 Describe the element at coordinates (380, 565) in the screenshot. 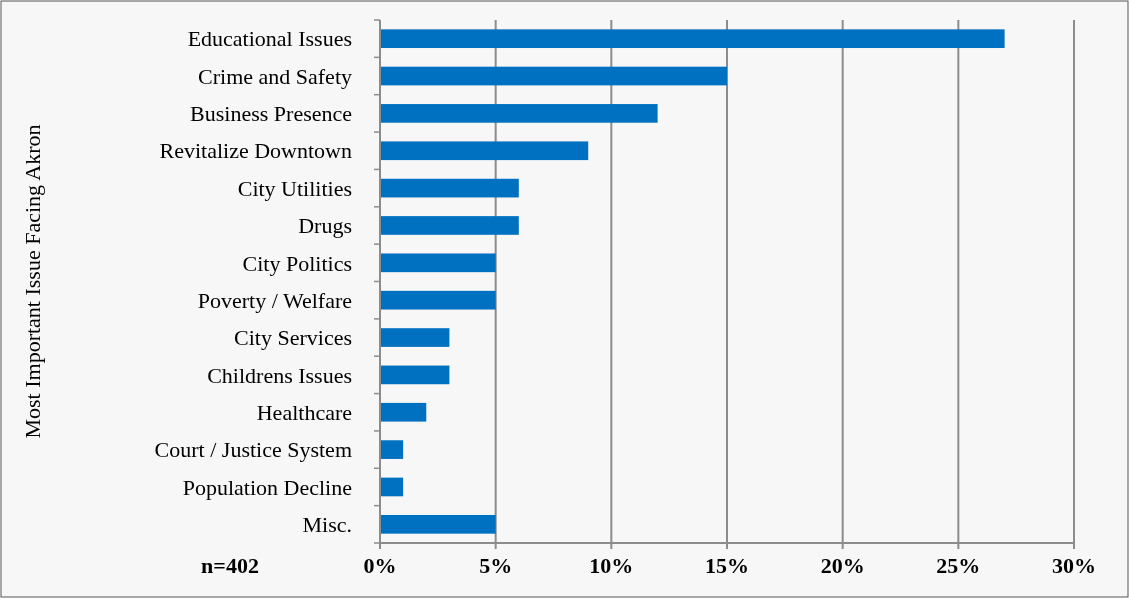

I see `x-tick-label: 0%` at that location.